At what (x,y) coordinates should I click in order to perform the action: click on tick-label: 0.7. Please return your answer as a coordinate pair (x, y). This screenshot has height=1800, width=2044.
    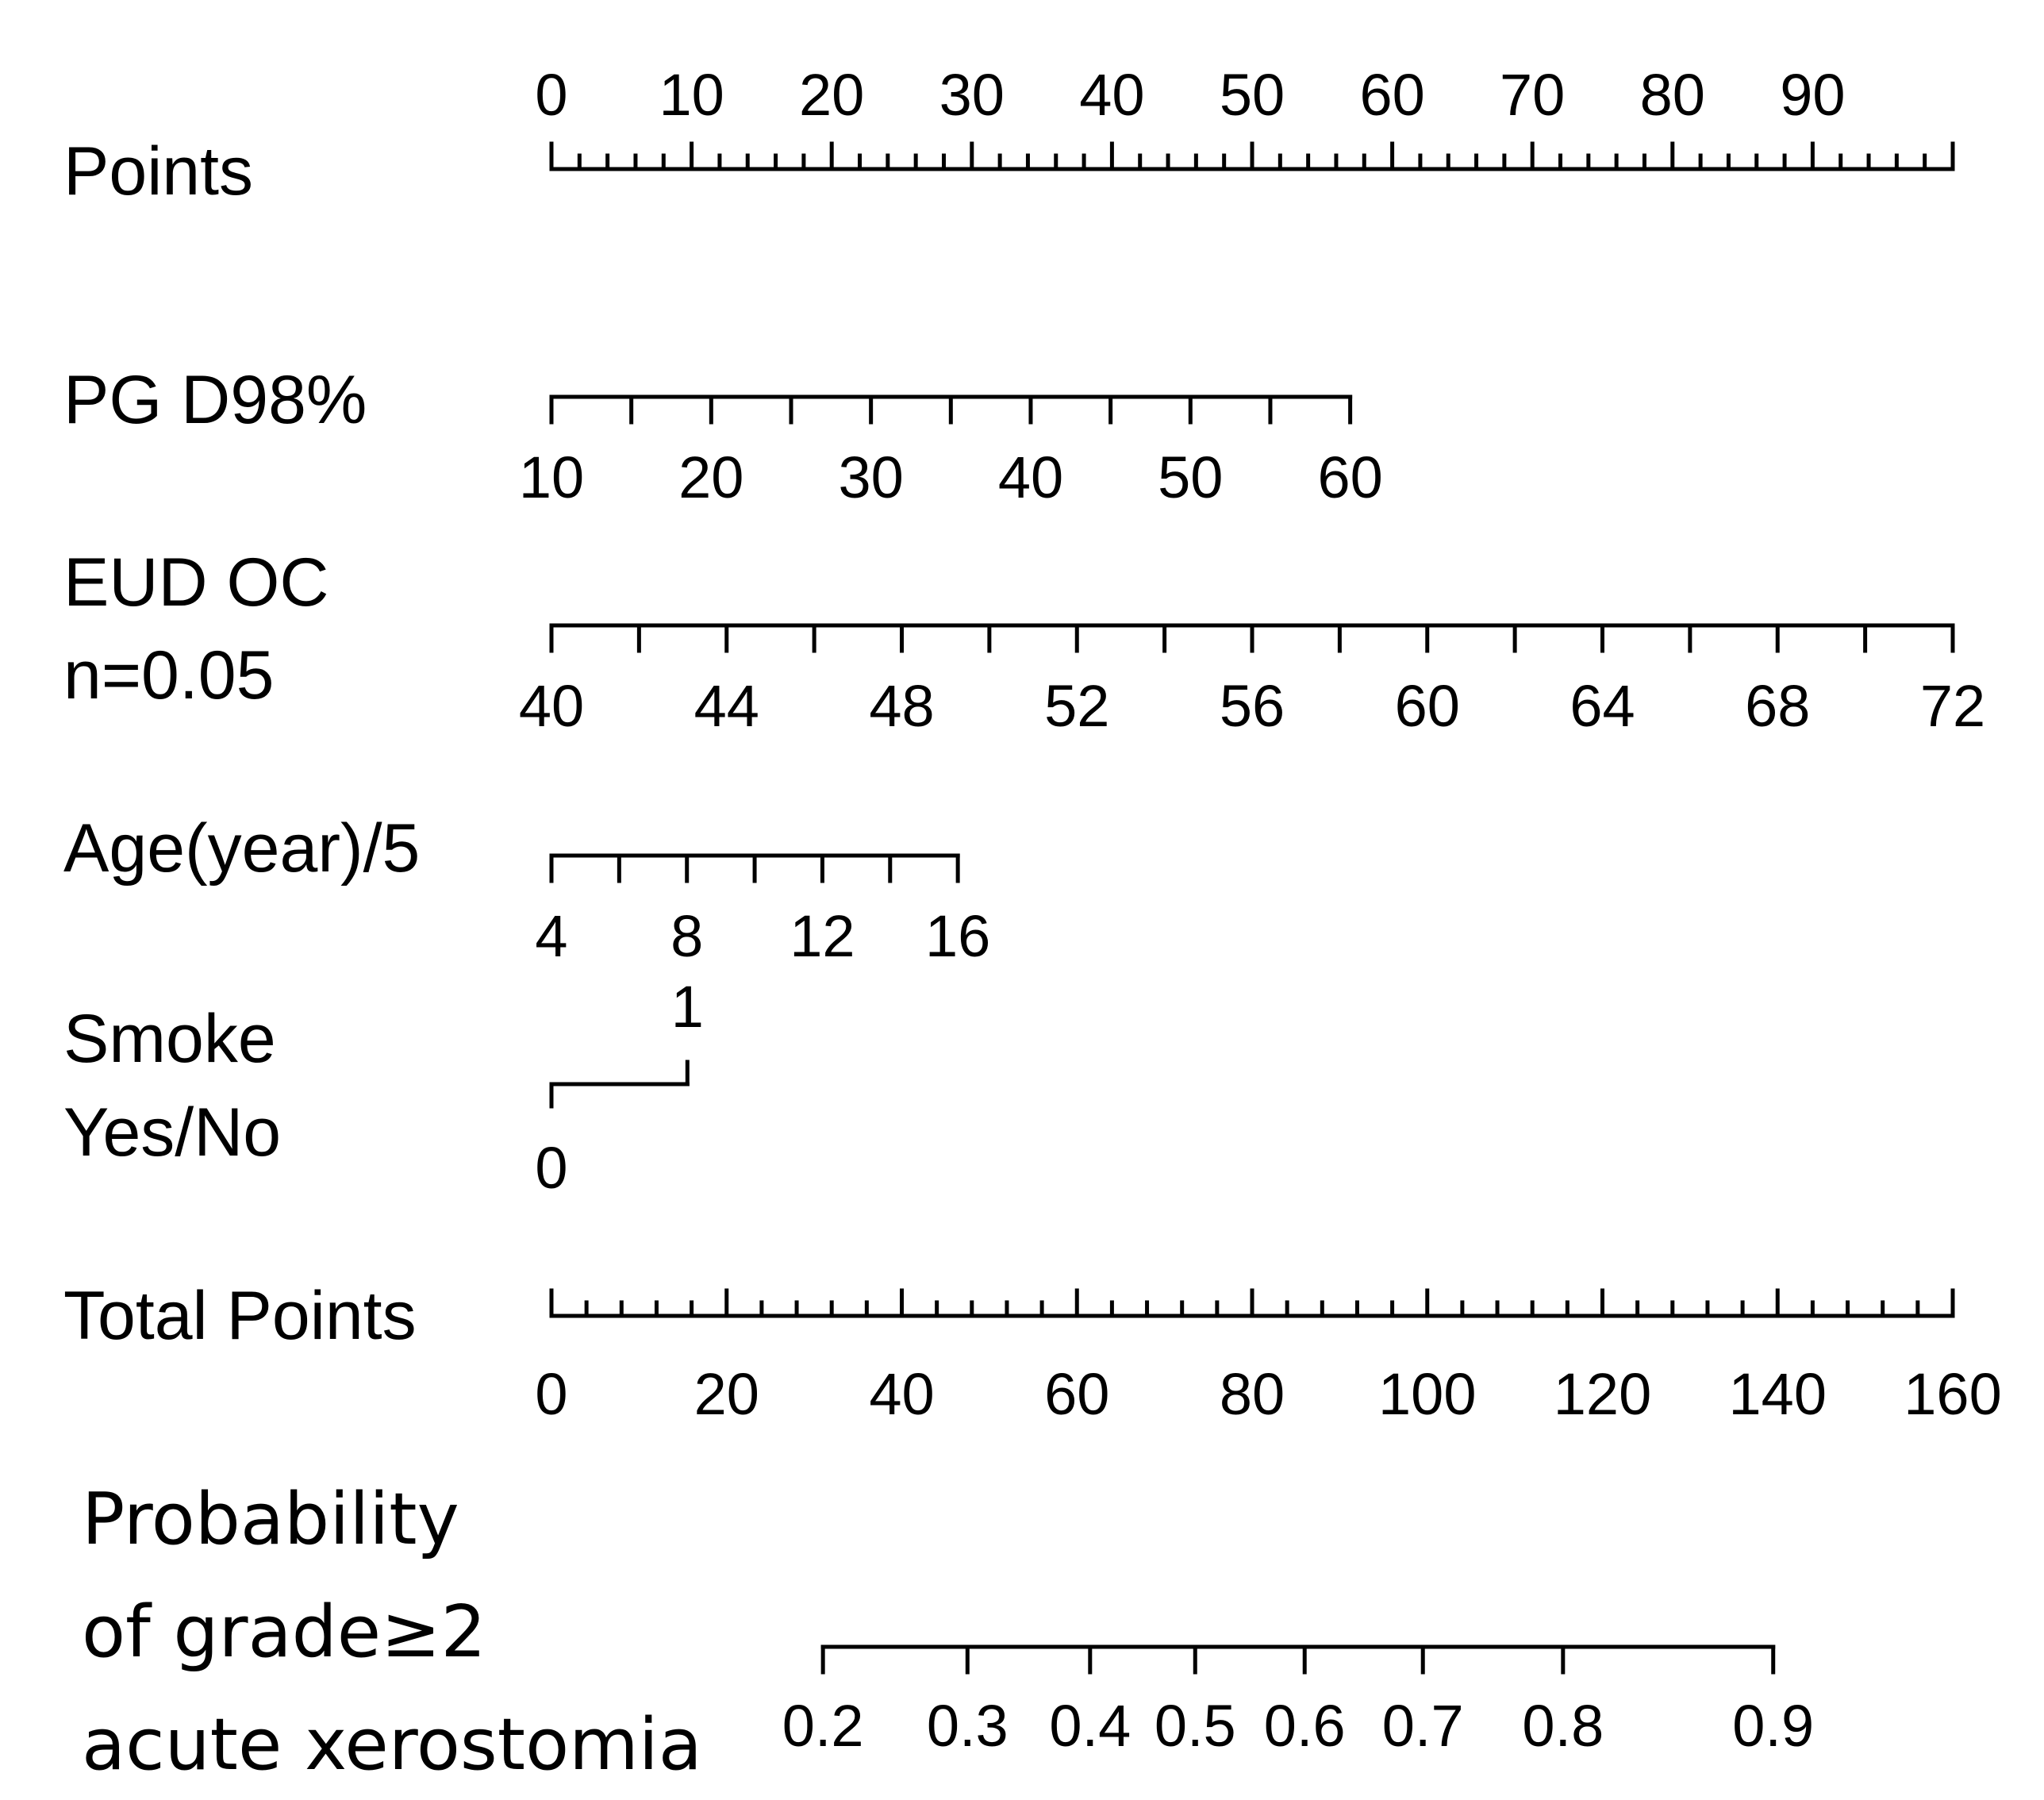
    Looking at the image, I should click on (1423, 1726).